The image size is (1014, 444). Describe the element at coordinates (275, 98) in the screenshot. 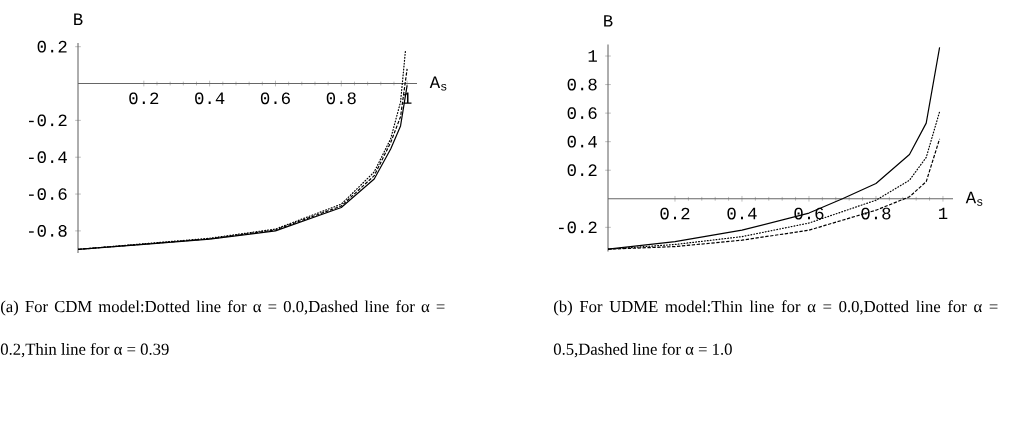

I see `x-tick-label: 0.6` at that location.